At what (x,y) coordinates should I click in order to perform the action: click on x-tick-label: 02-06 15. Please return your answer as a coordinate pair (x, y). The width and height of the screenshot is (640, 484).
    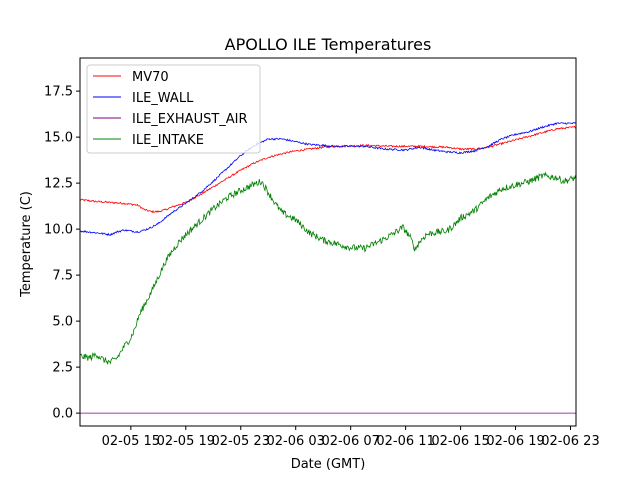
    Looking at the image, I should click on (460, 441).